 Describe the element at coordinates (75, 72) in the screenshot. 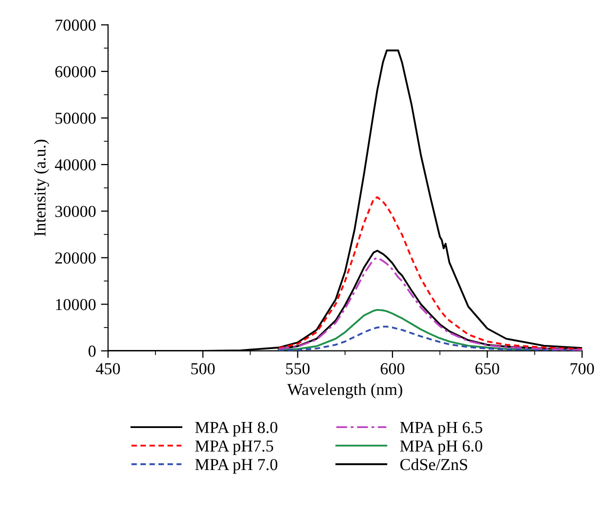

I see `y-tick-label: 60000` at that location.